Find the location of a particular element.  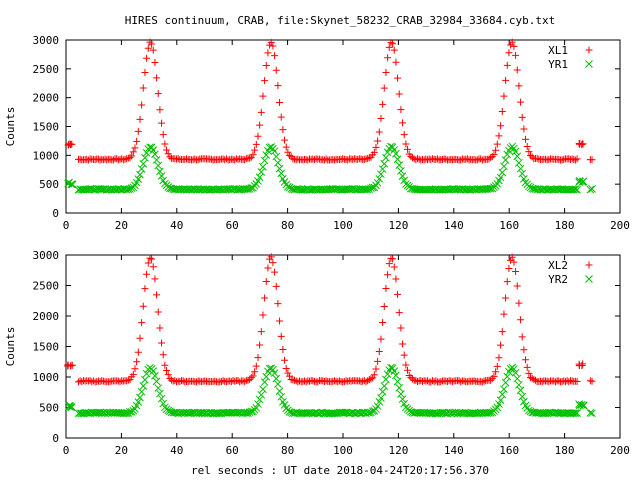

series-YR2 is located at coordinates (330, 390).